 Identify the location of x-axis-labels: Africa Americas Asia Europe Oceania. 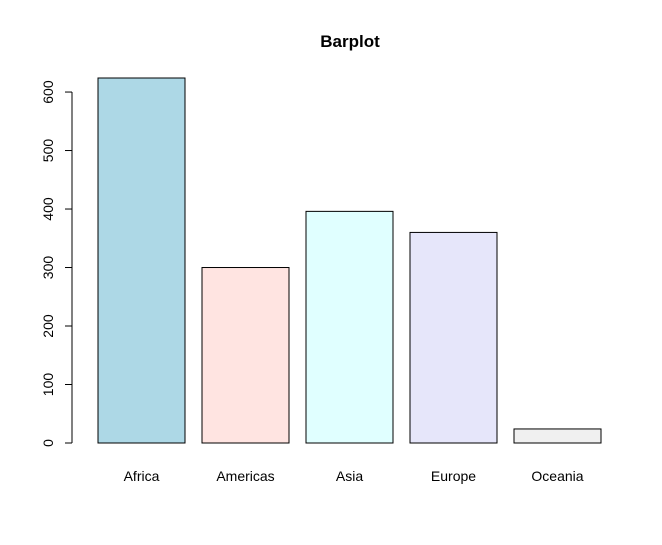
(354, 476).